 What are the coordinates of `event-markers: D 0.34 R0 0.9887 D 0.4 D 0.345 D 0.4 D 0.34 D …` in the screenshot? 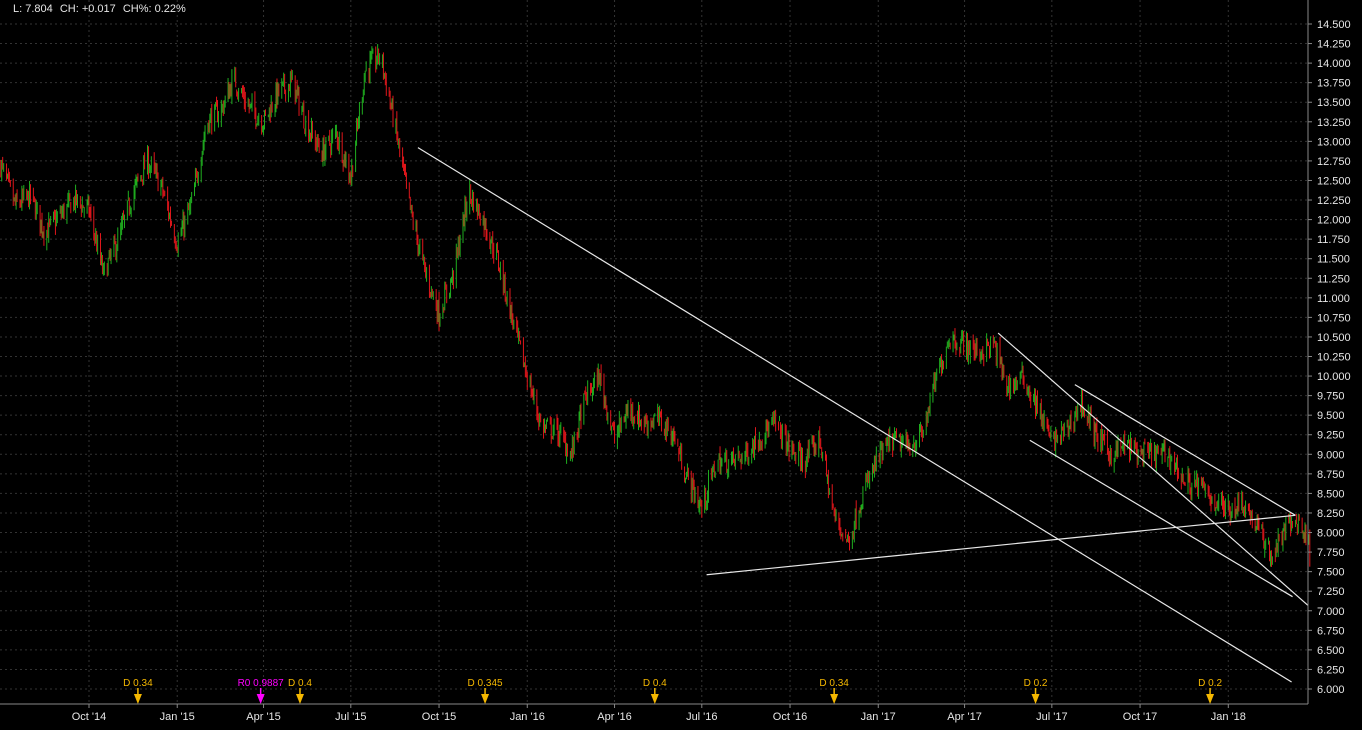 It's located at (672, 691).